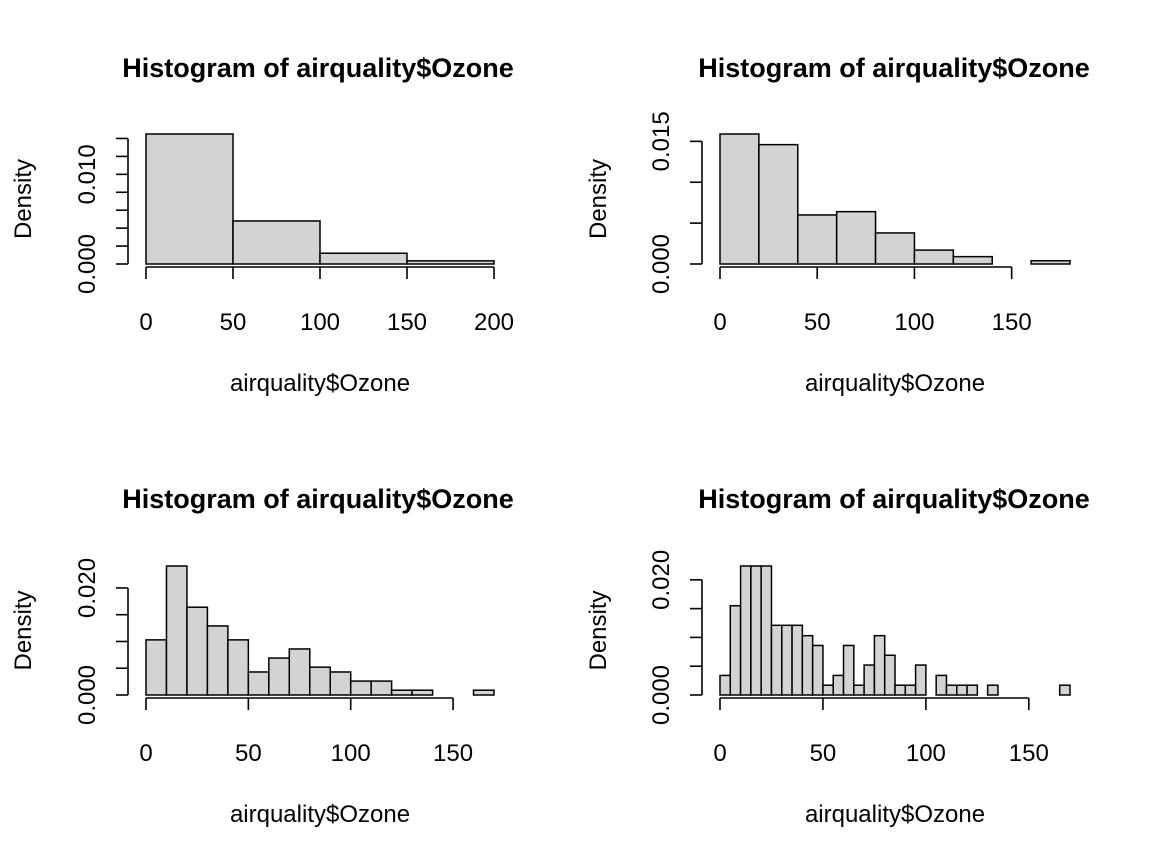  What do you see at coordinates (494, 322) in the screenshot?
I see `x-tick-label: 200` at bounding box center [494, 322].